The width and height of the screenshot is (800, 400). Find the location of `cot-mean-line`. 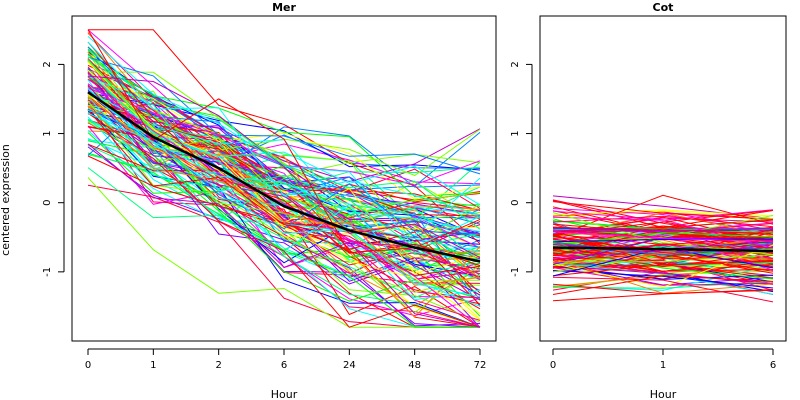

cot-mean-line is located at coordinates (663, 249).